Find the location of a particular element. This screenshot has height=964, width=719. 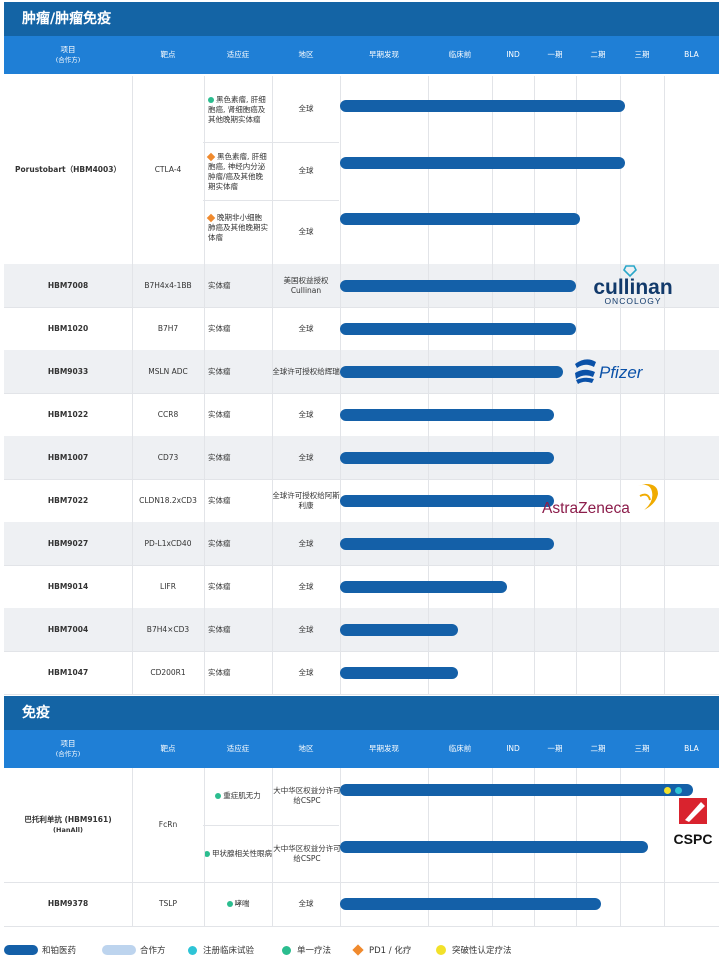

project-name: HBM1020 is located at coordinates (68, 328).